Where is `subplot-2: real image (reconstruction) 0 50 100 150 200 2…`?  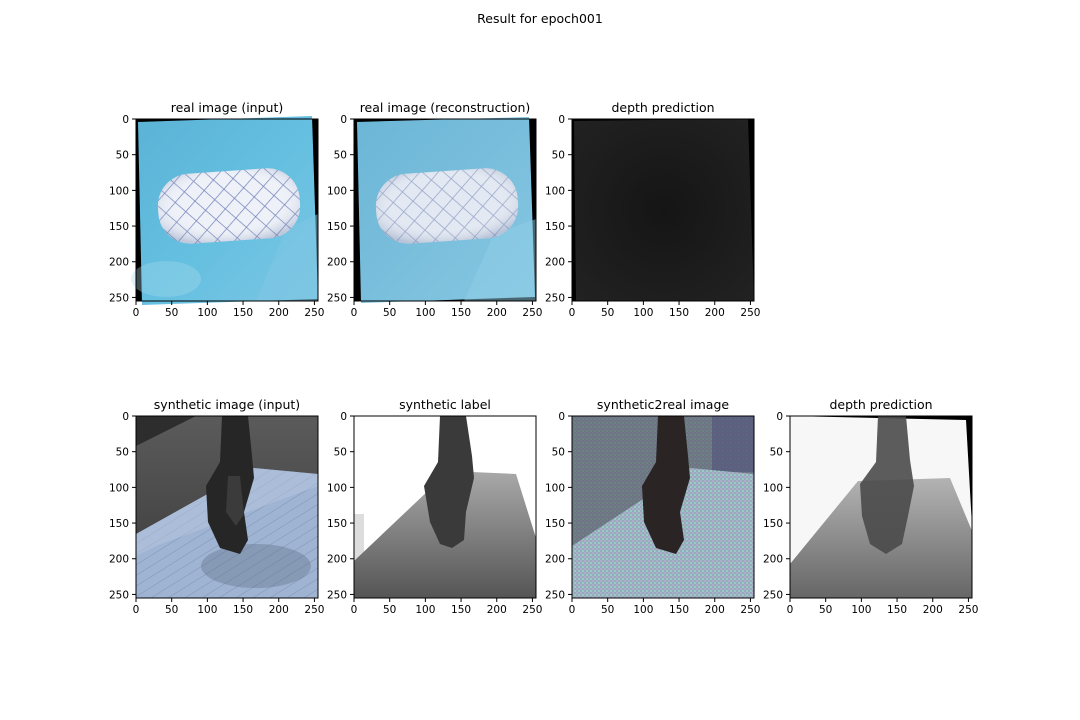 subplot-2: real image (reconstruction) 0 50 100 150 200 2… is located at coordinates (435, 209).